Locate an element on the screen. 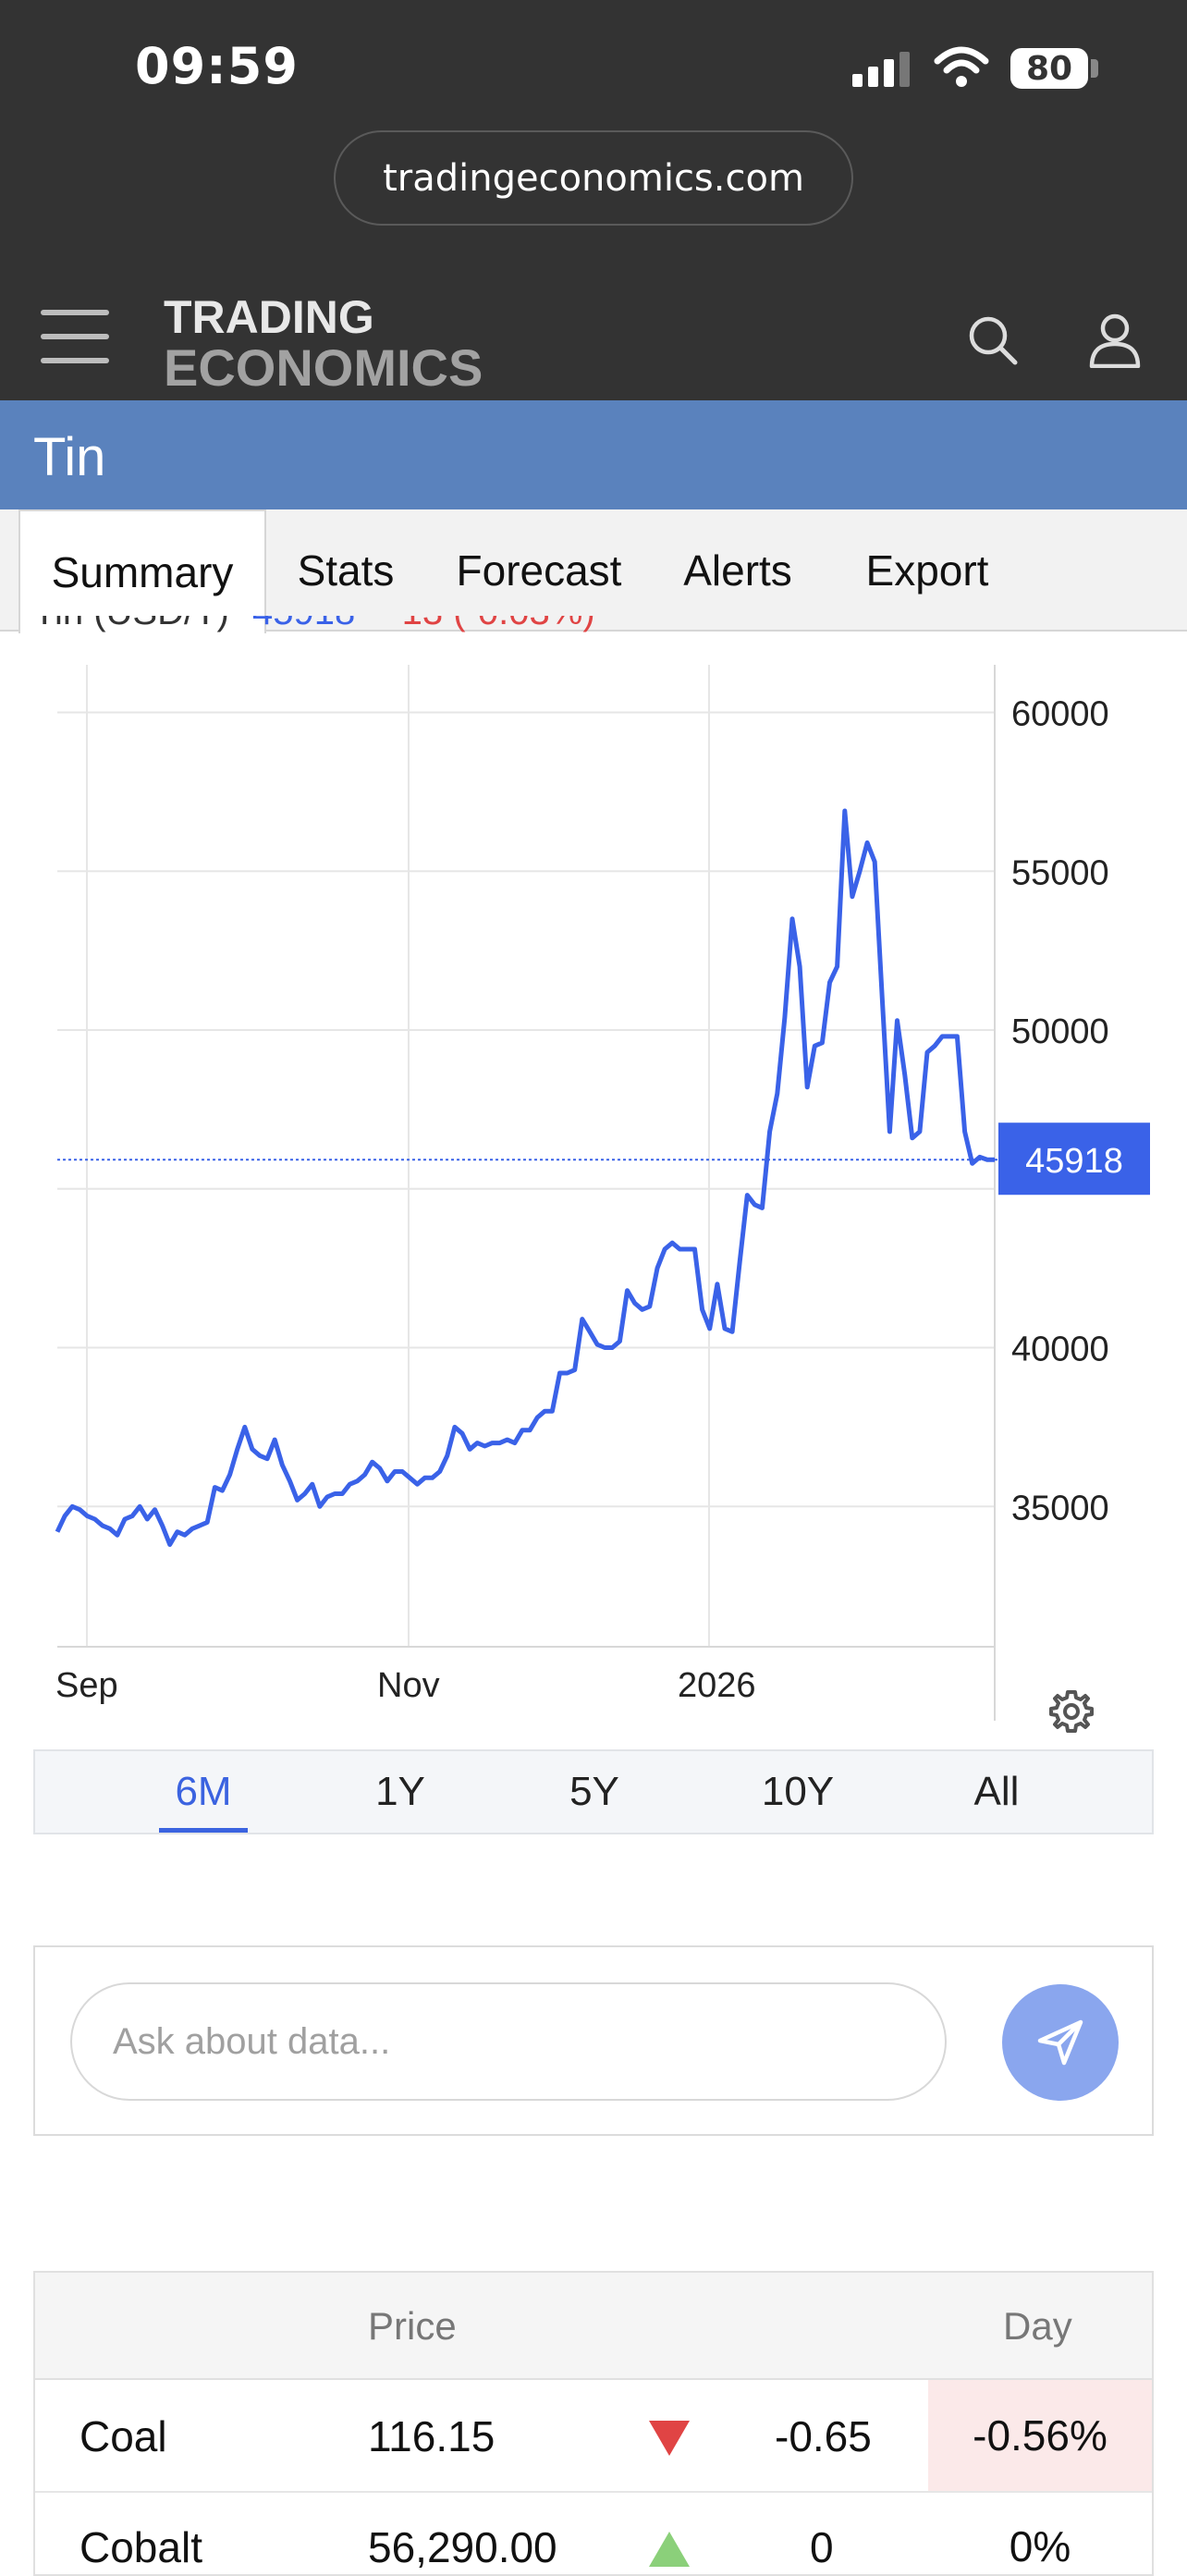 The image size is (1187, 2576). row-name: Coal is located at coordinates (123, 2436).